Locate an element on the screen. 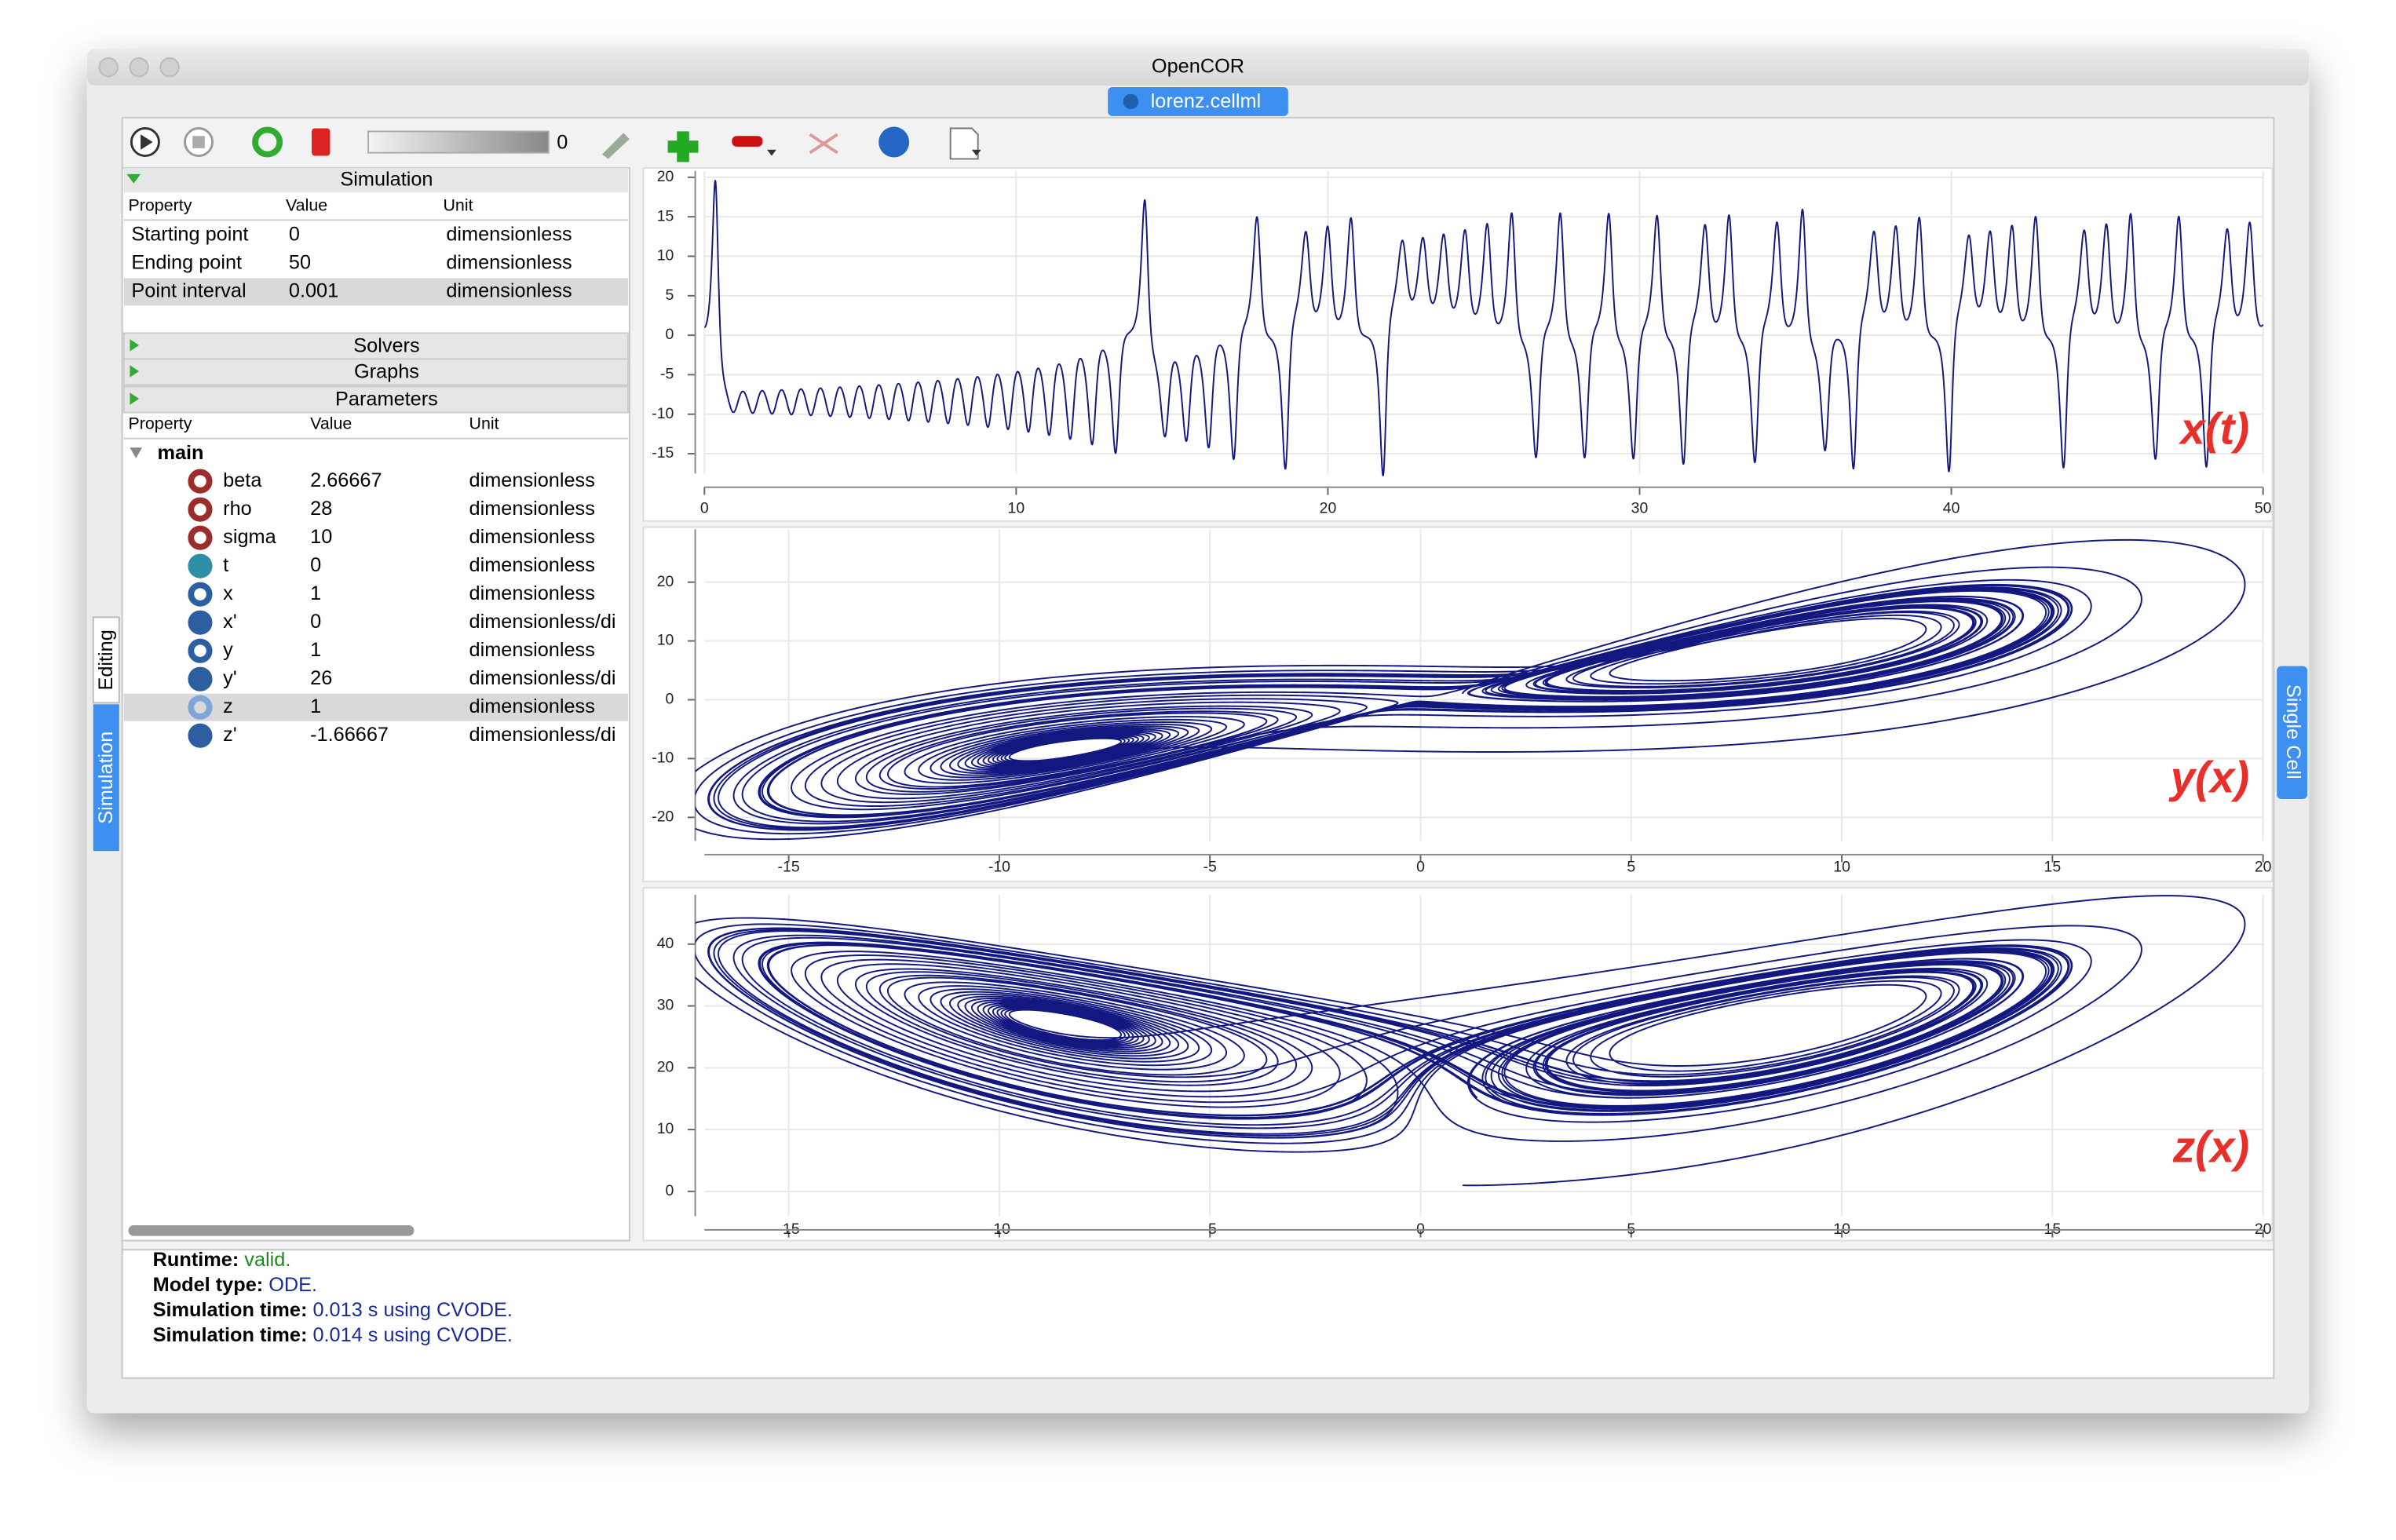  clear-graphs-button is located at coordinates (823, 144).